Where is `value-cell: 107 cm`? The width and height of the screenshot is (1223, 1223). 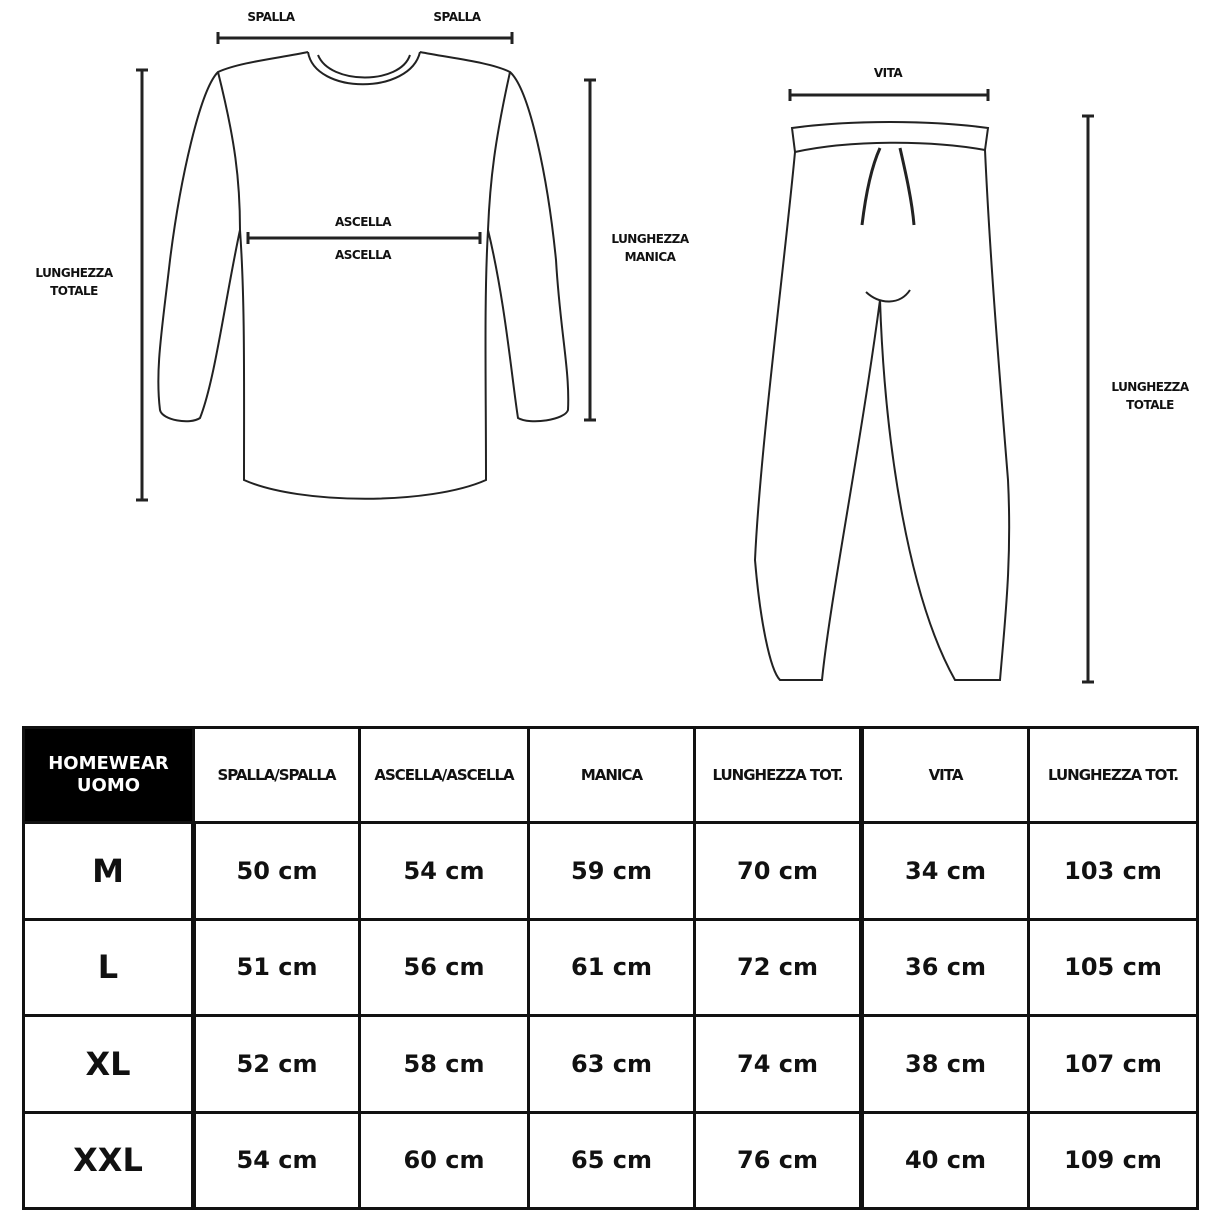 value-cell: 107 cm is located at coordinates (1113, 1064).